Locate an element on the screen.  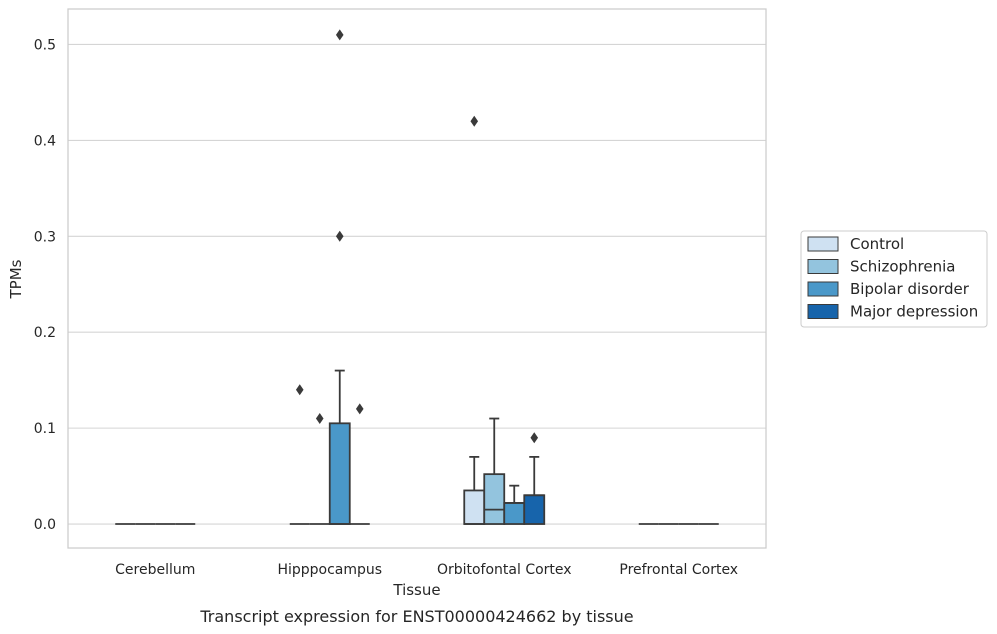
y-tick-label: 0.3 is located at coordinates (45, 237).